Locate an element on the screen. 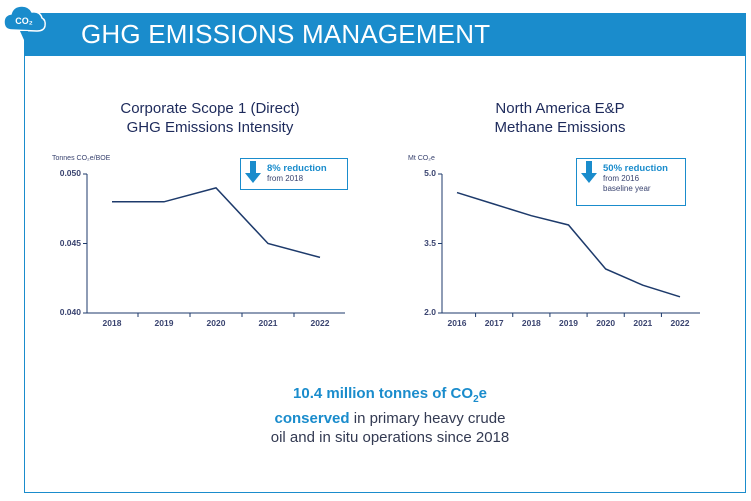 This screenshot has height=501, width=751. summary-line1-bold: 10.4 million tonnes of CO is located at coordinates (383, 393).